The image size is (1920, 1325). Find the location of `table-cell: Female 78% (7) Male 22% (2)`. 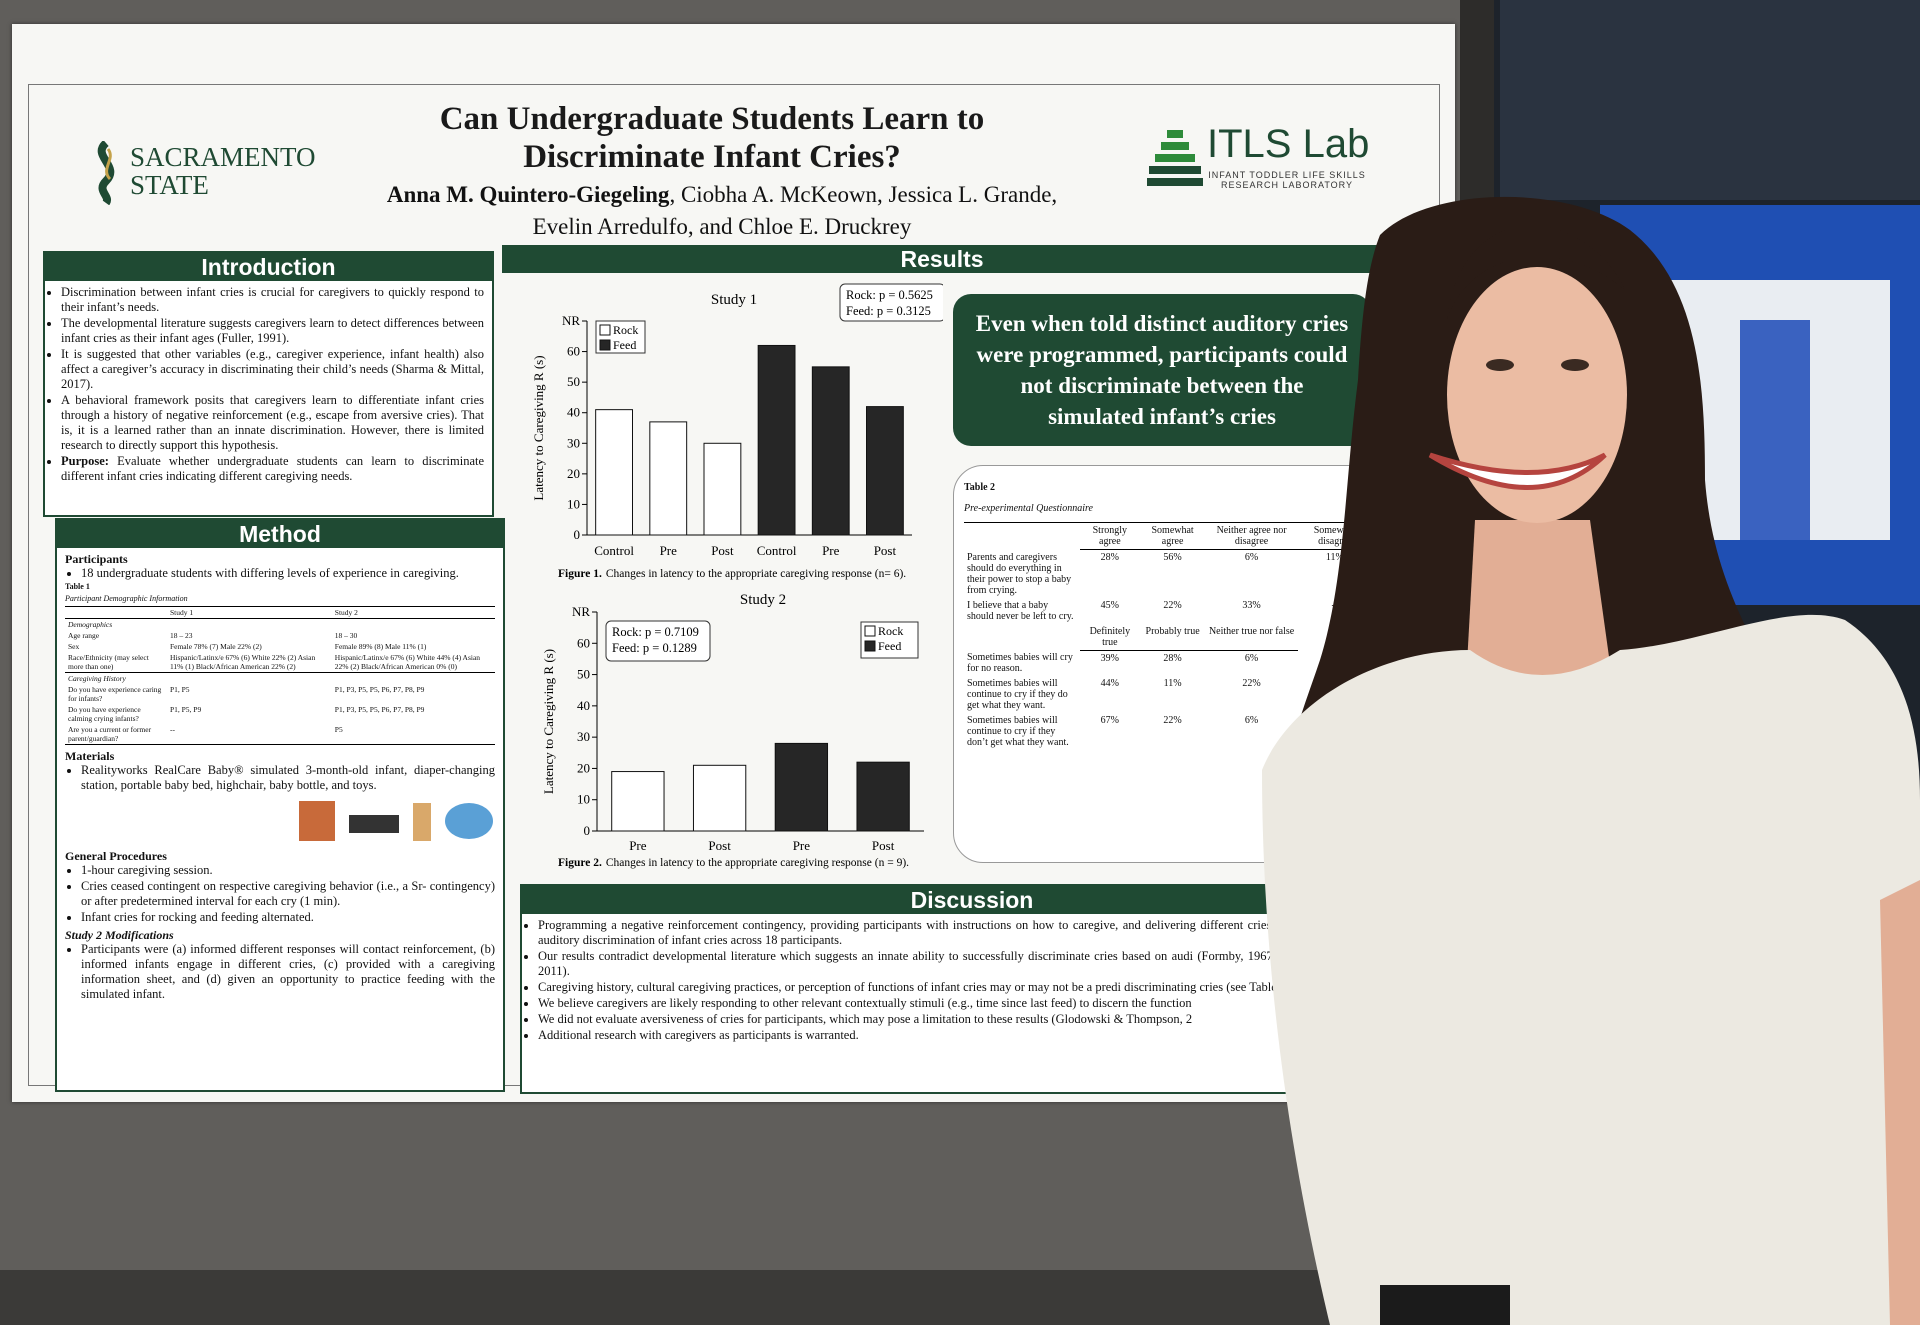

table-cell: Female 78% (7) Male 22% (2) is located at coordinates (215, 646).